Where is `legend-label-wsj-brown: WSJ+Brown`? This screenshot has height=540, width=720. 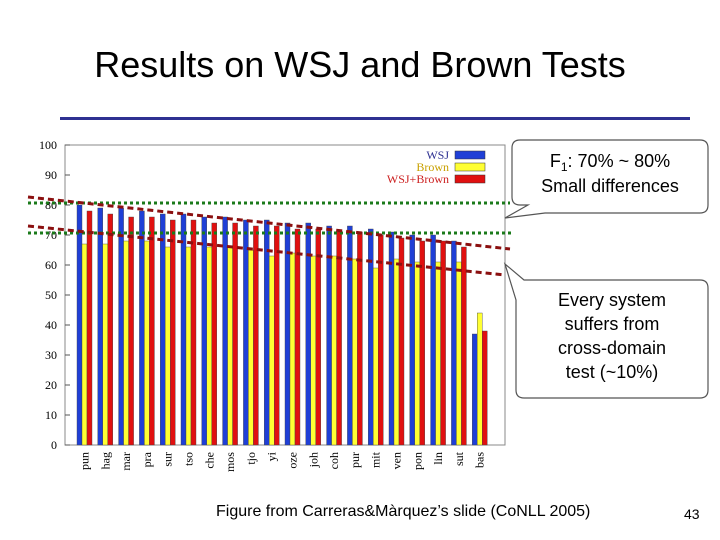 legend-label-wsj-brown: WSJ+Brown is located at coordinates (418, 179).